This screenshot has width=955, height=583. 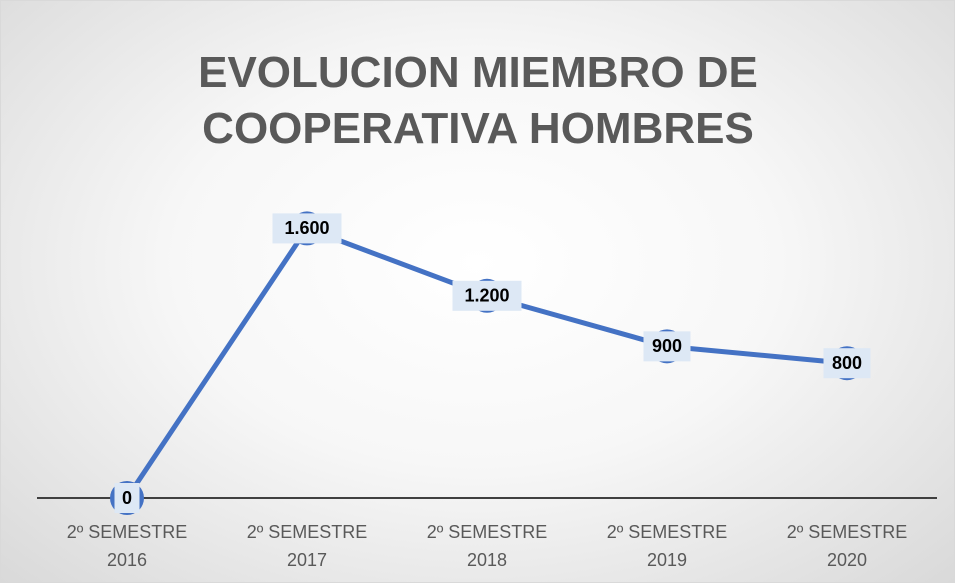 I want to click on data-label: 900, so click(x=667, y=346).